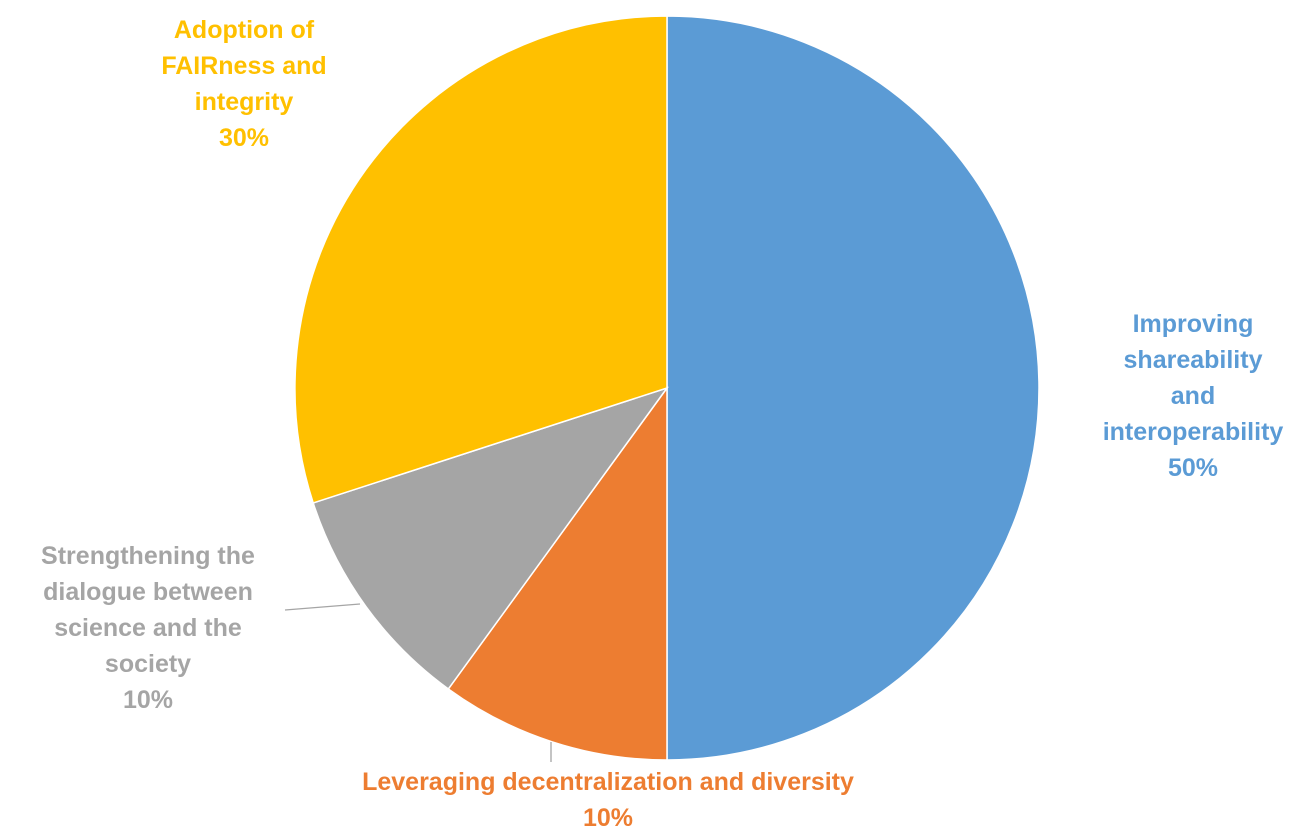 The width and height of the screenshot is (1309, 840). Describe the element at coordinates (148, 664) in the screenshot. I see `label-line: society` at that location.